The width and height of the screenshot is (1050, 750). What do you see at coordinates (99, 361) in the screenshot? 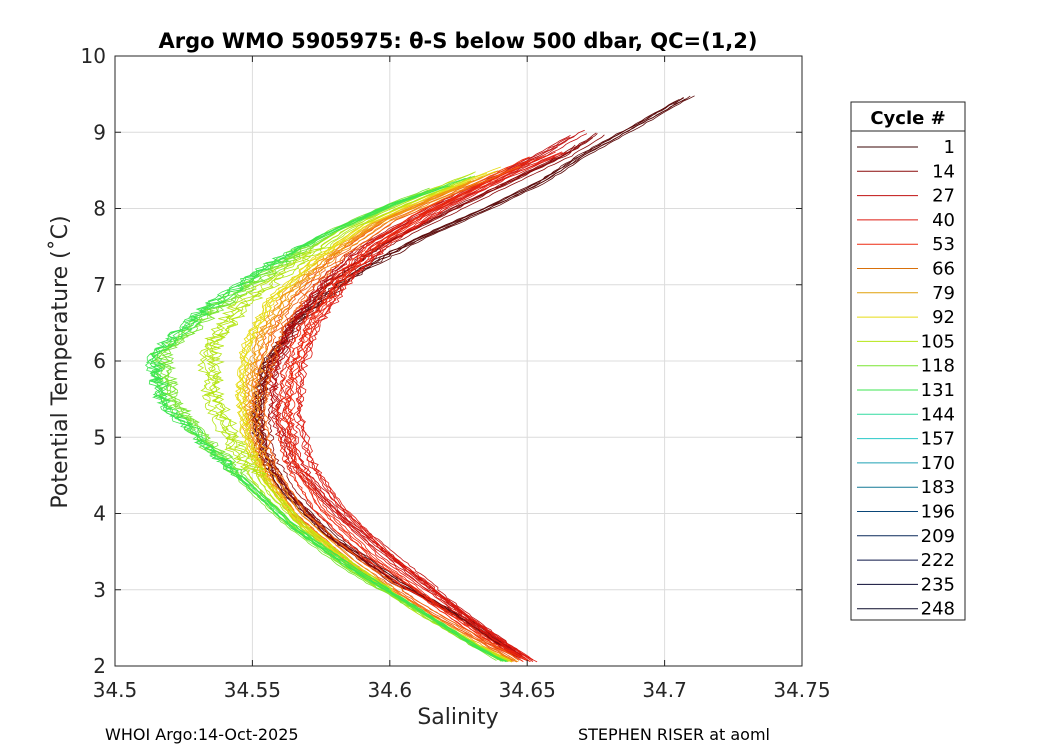
I see `y-tick-label: 6` at bounding box center [99, 361].